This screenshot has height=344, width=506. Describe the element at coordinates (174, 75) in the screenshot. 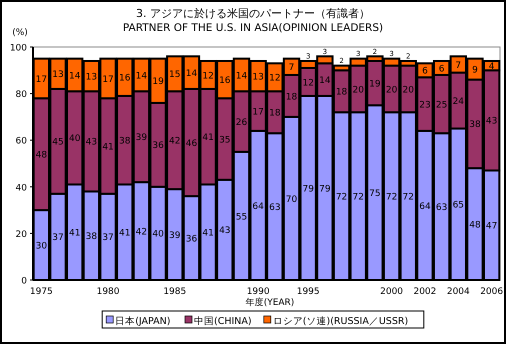

I see `data-label: 15` at that location.